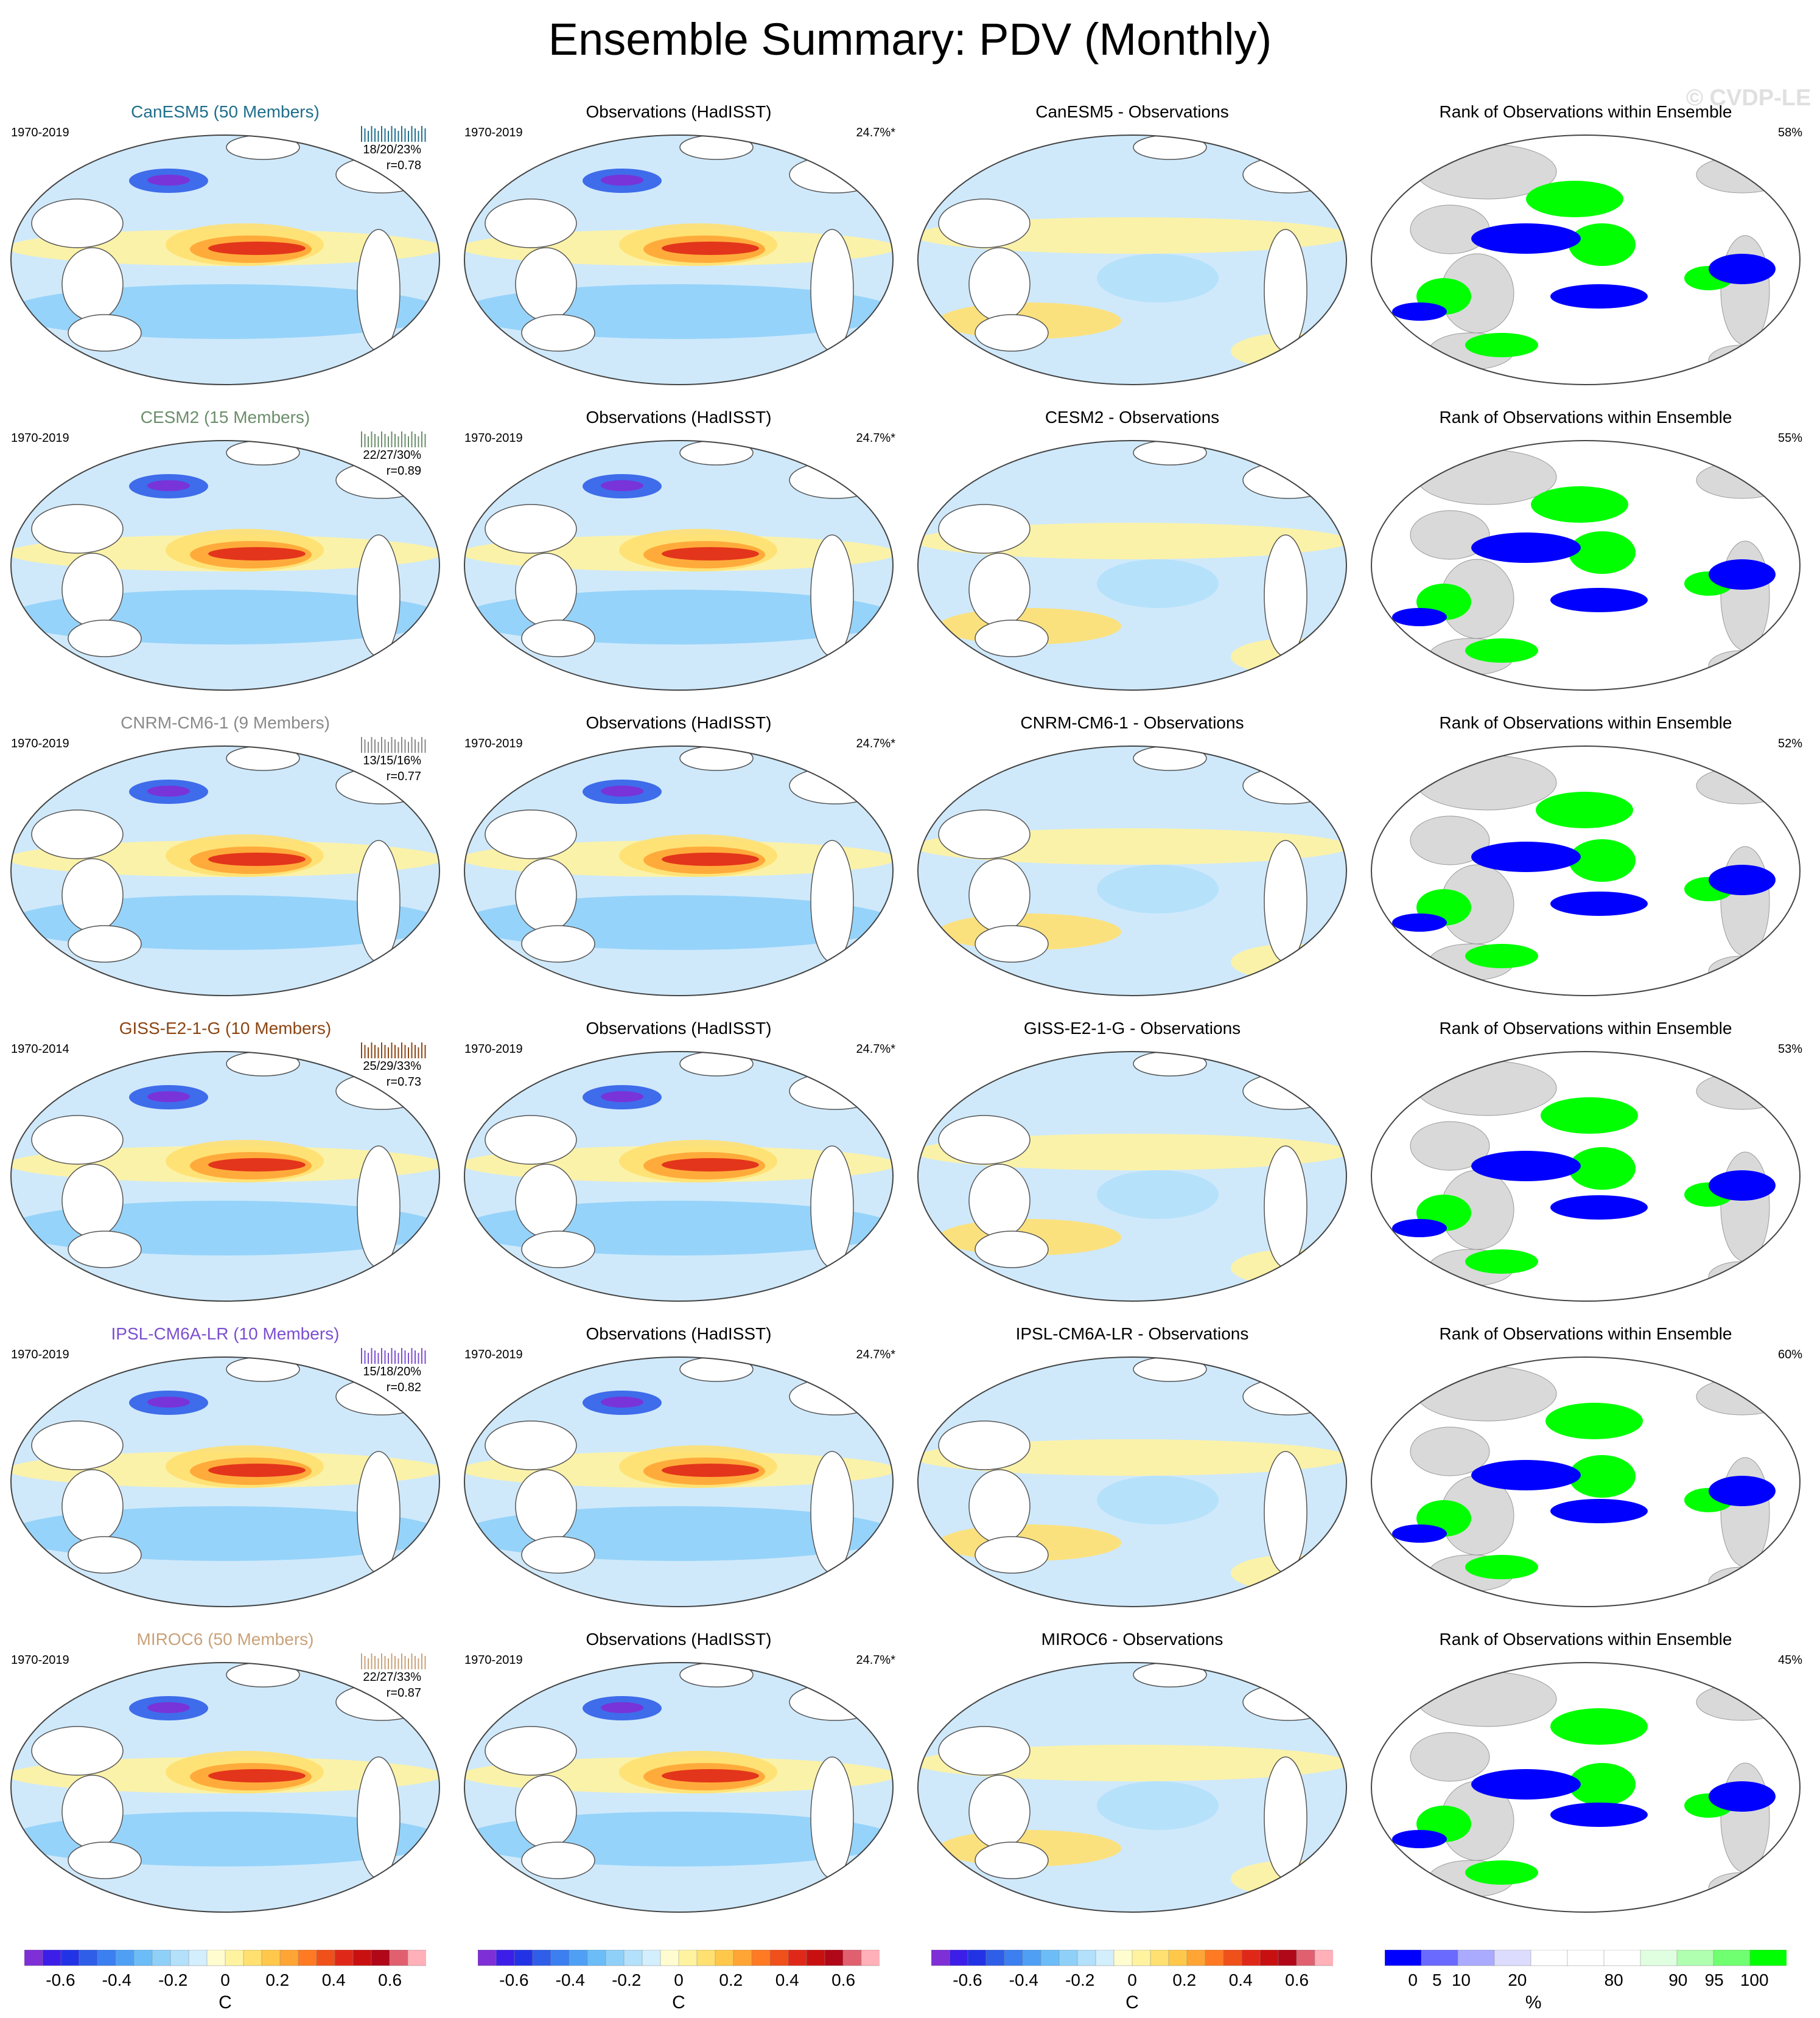  What do you see at coordinates (1613, 1980) in the screenshot?
I see `colorbar-tick-label: 80` at bounding box center [1613, 1980].